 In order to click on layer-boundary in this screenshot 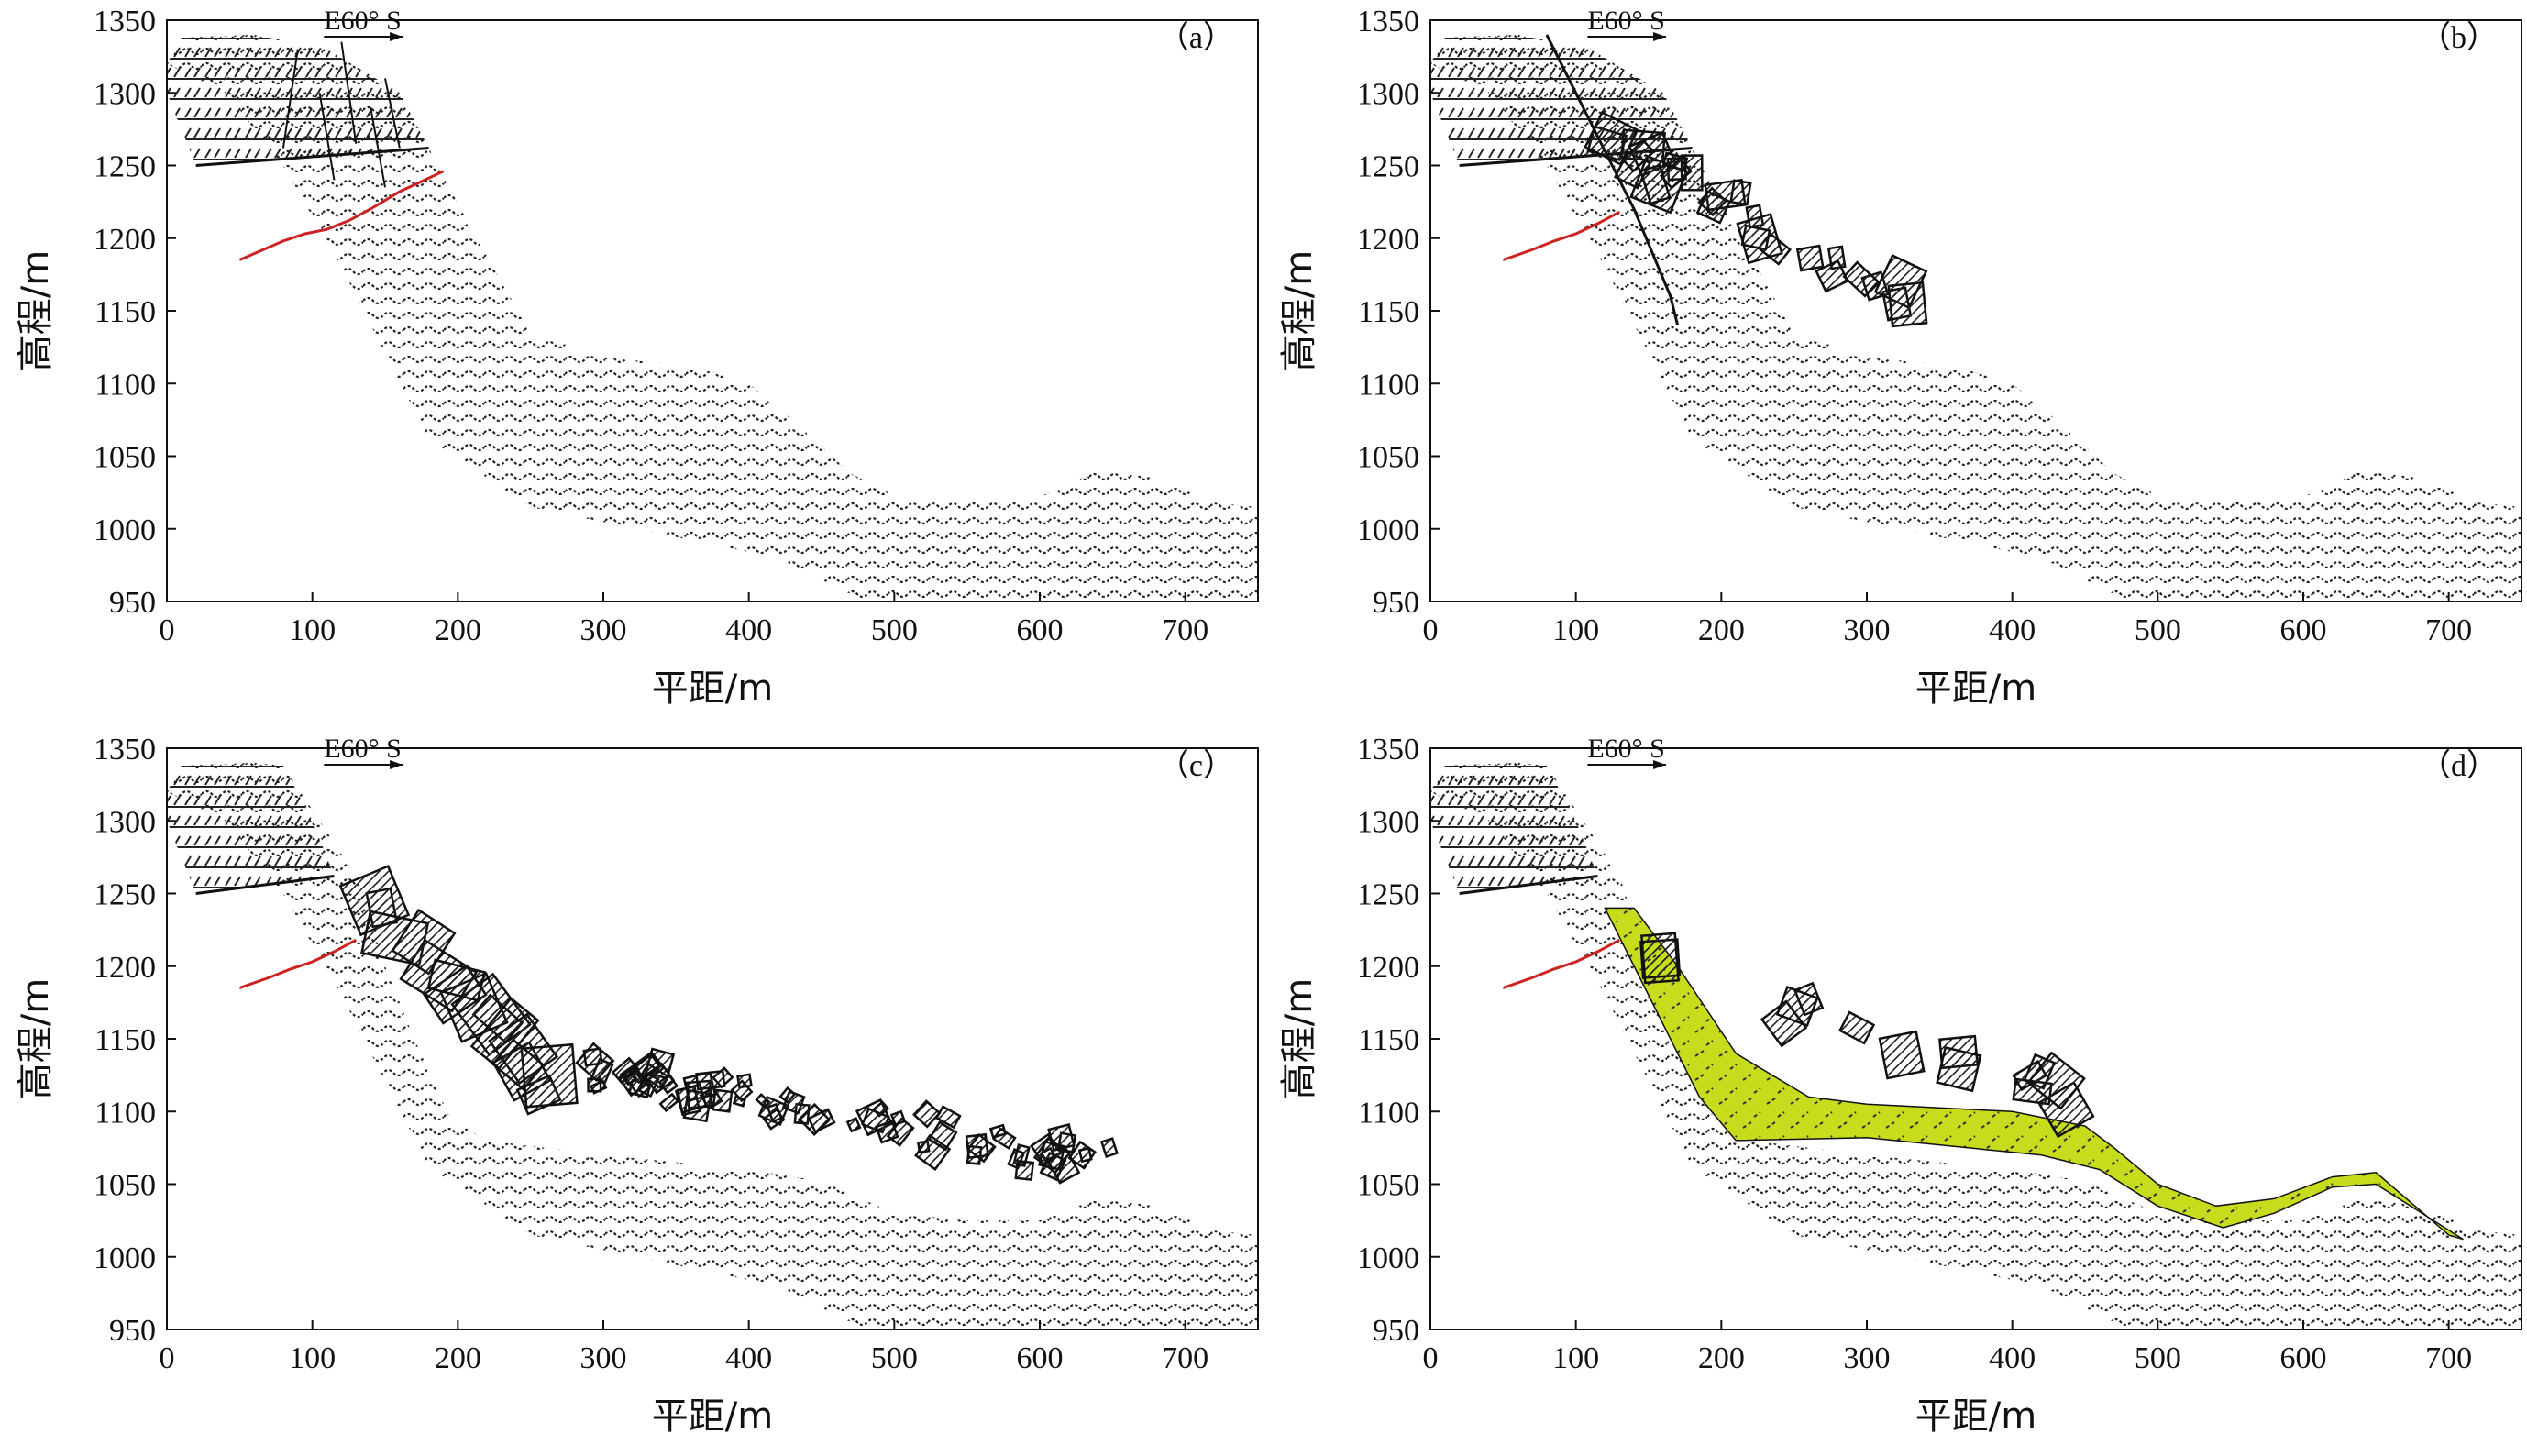, I will do `click(1528, 885)`.